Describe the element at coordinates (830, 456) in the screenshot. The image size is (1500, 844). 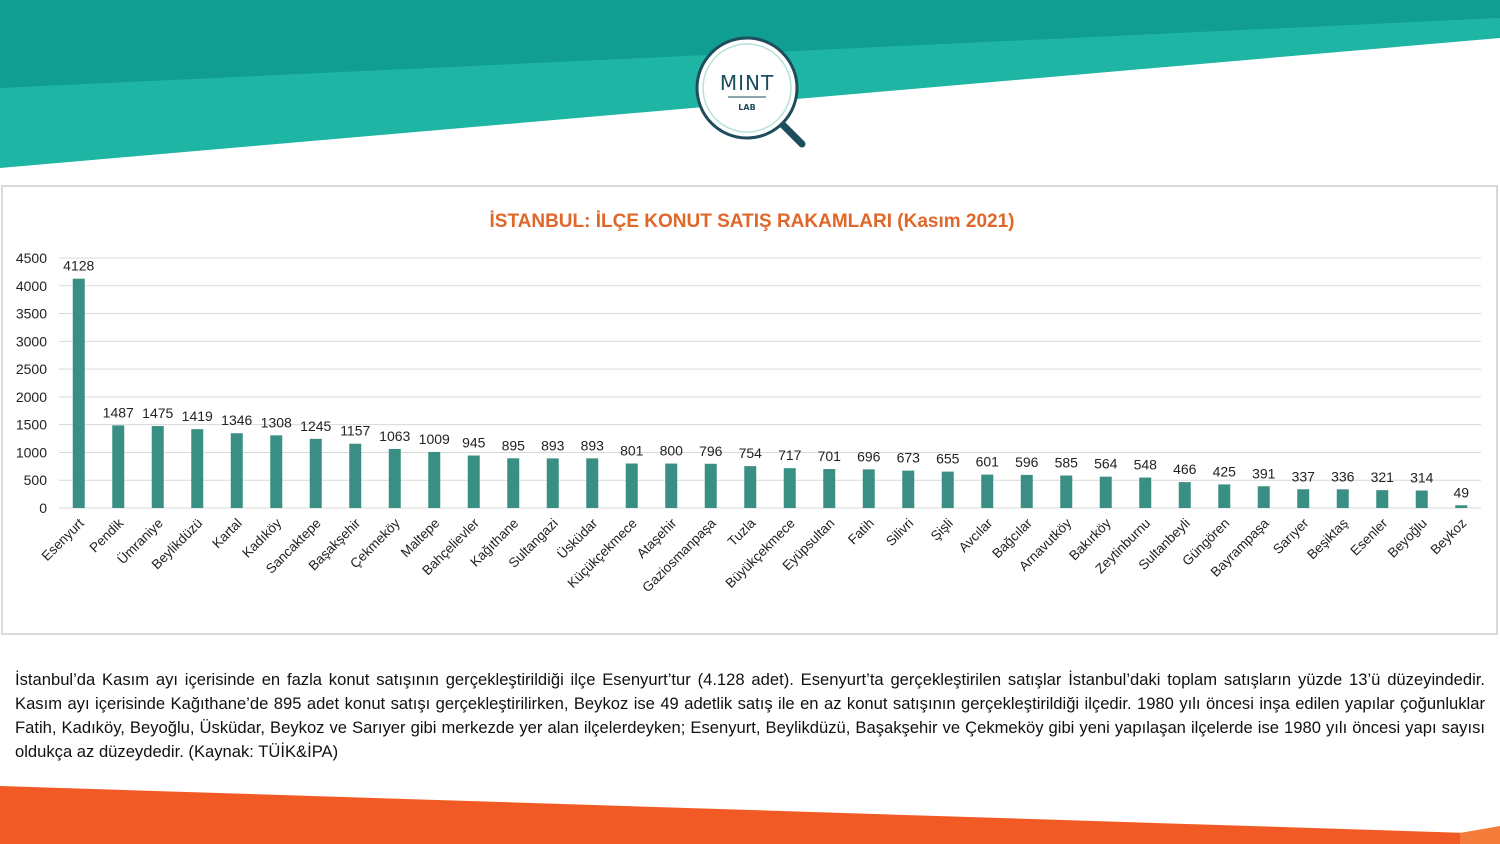
I see `data-label: 701` at that location.